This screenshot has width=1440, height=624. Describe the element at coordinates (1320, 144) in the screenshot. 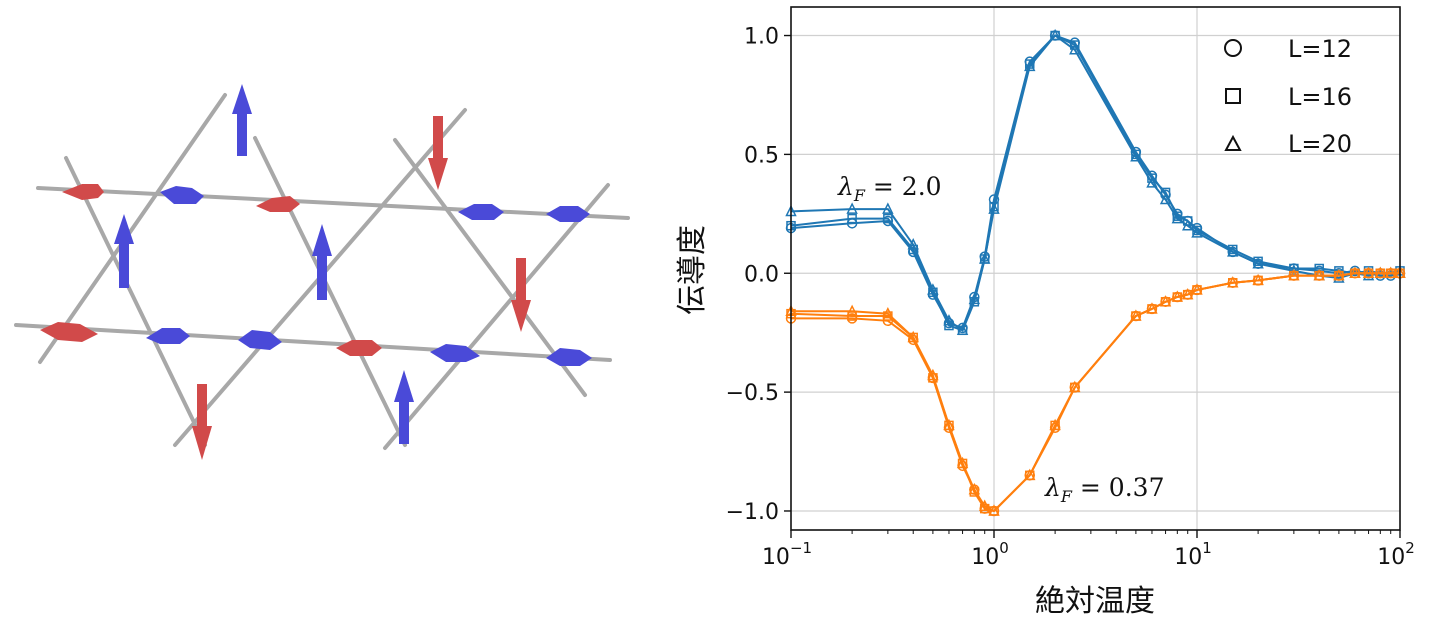

I see `legend-label: L=20` at that location.